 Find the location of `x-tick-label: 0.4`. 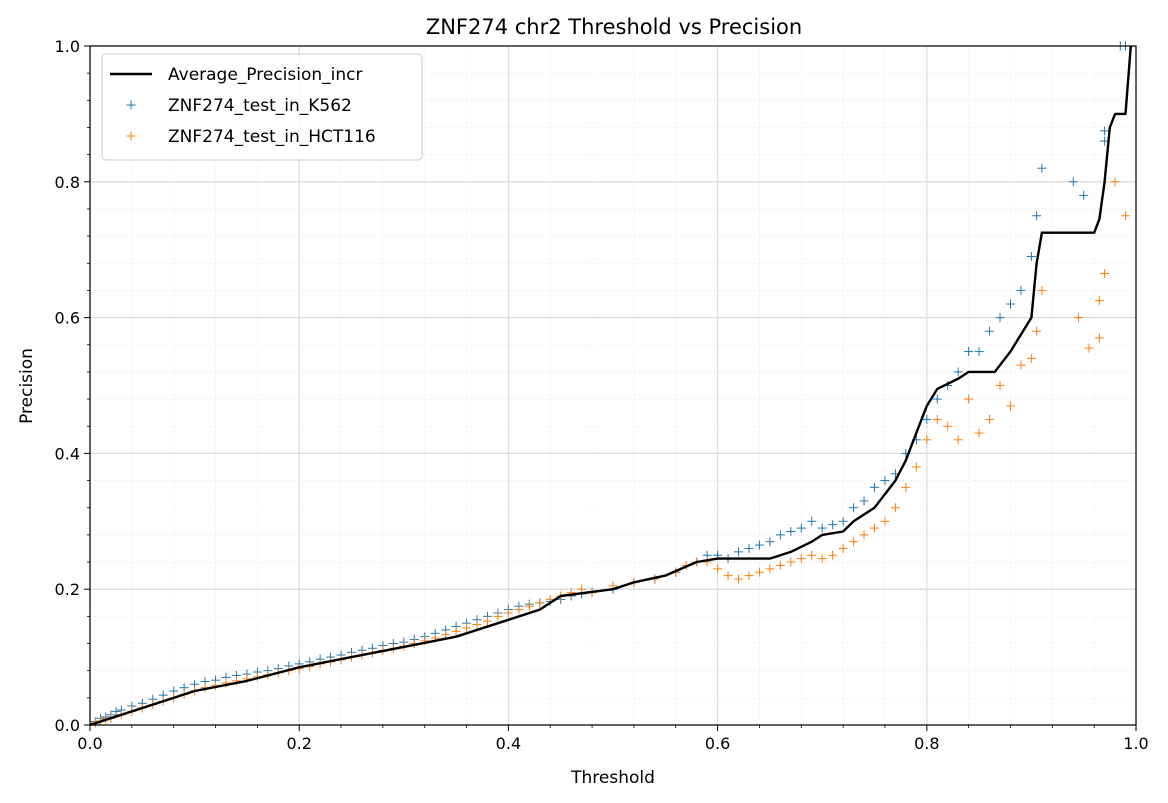

x-tick-label: 0.4 is located at coordinates (508, 743).